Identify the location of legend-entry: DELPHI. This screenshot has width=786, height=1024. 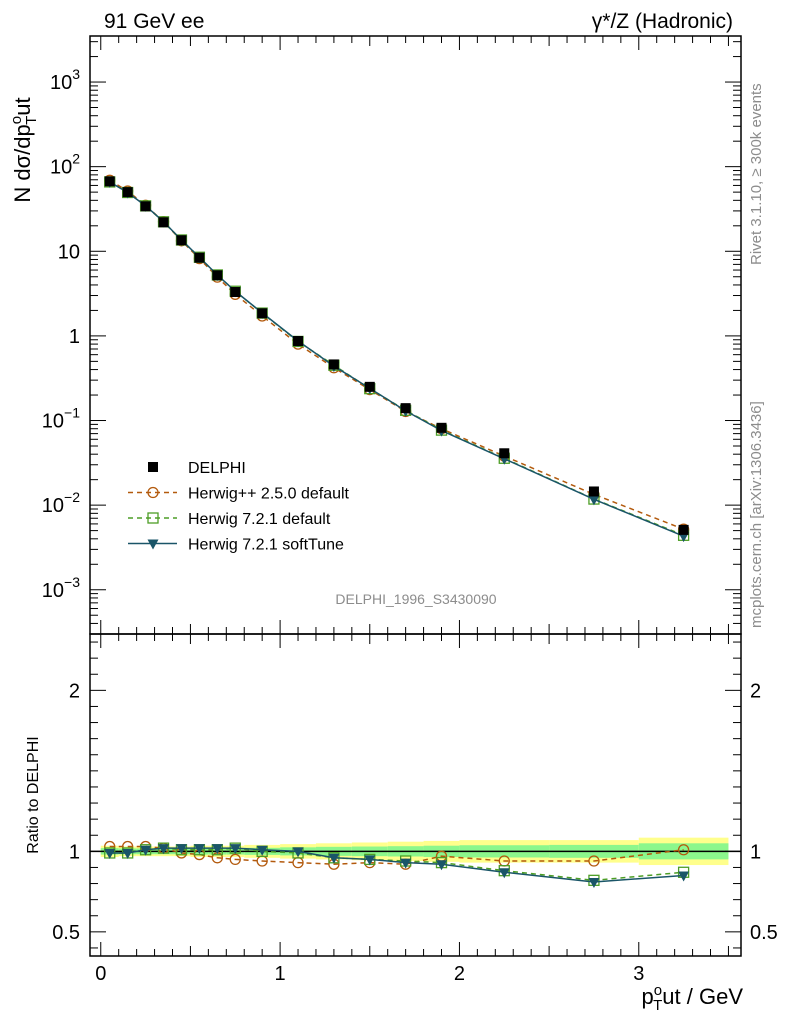
(197, 468).